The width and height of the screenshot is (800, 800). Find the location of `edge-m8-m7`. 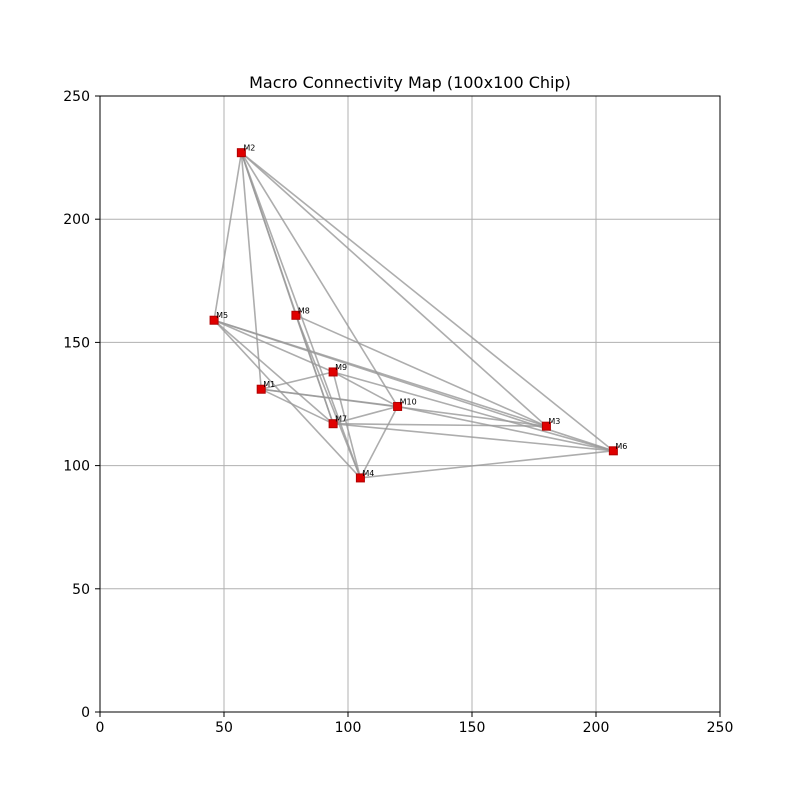

edge-m8-m7 is located at coordinates (314, 369).